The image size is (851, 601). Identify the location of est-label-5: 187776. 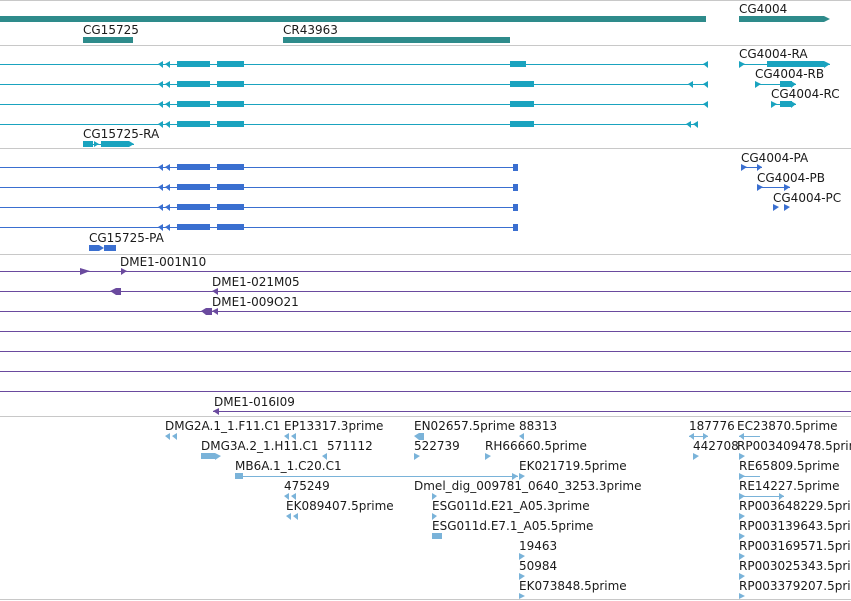
(712, 426).